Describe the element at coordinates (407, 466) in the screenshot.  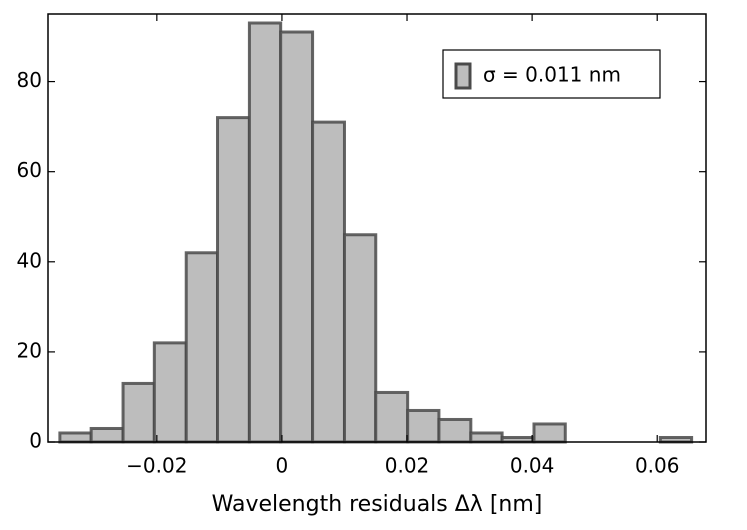
I see `x-tick-label: 0.02` at that location.